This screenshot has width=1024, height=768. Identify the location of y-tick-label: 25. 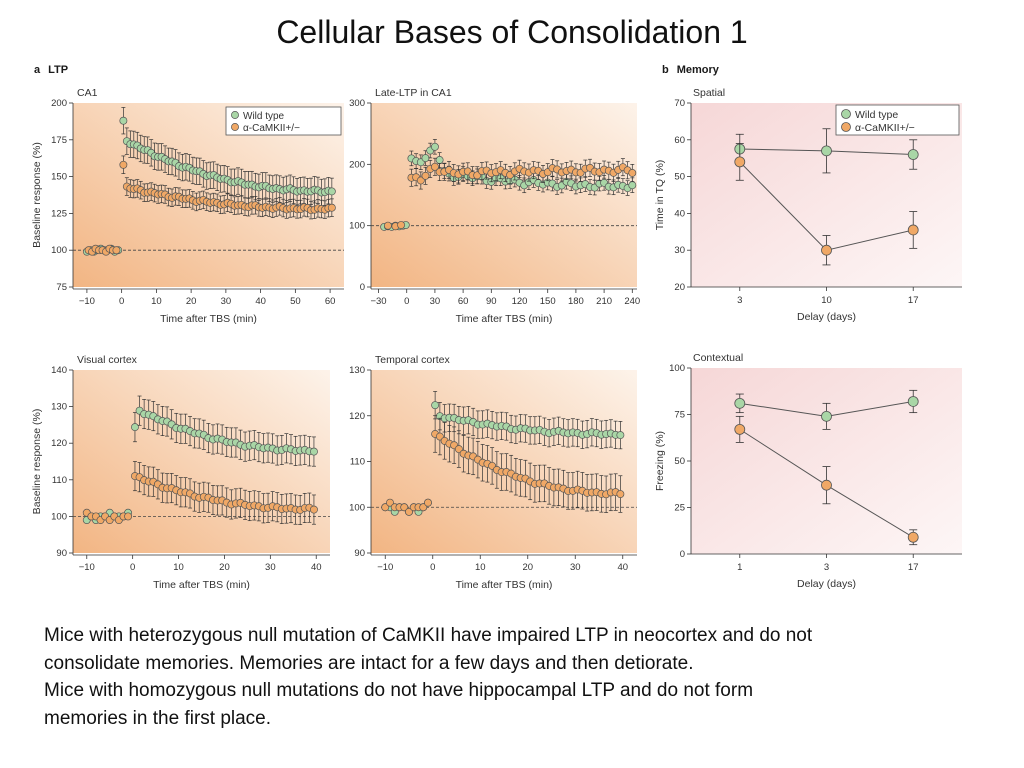
(679, 508).